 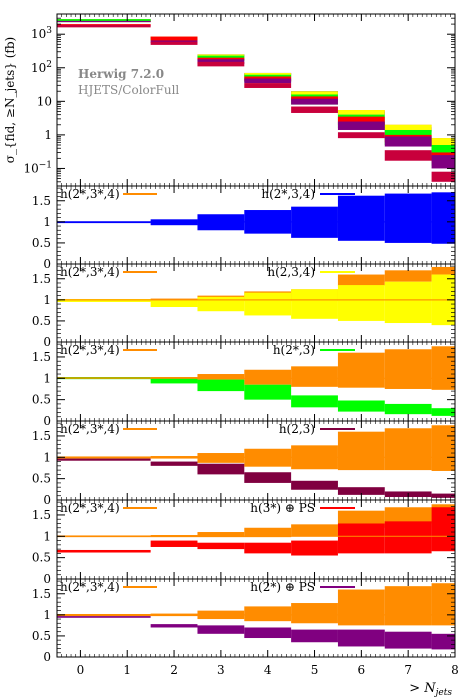 I want to click on ratio-ytick-label-0-3: 1.5, so click(x=41, y=201).